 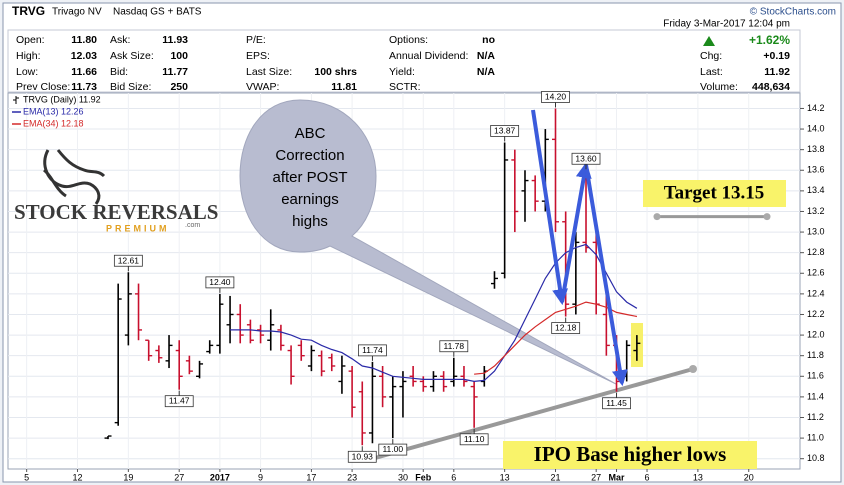 I want to click on quote-label: High:, so click(x=28, y=56).